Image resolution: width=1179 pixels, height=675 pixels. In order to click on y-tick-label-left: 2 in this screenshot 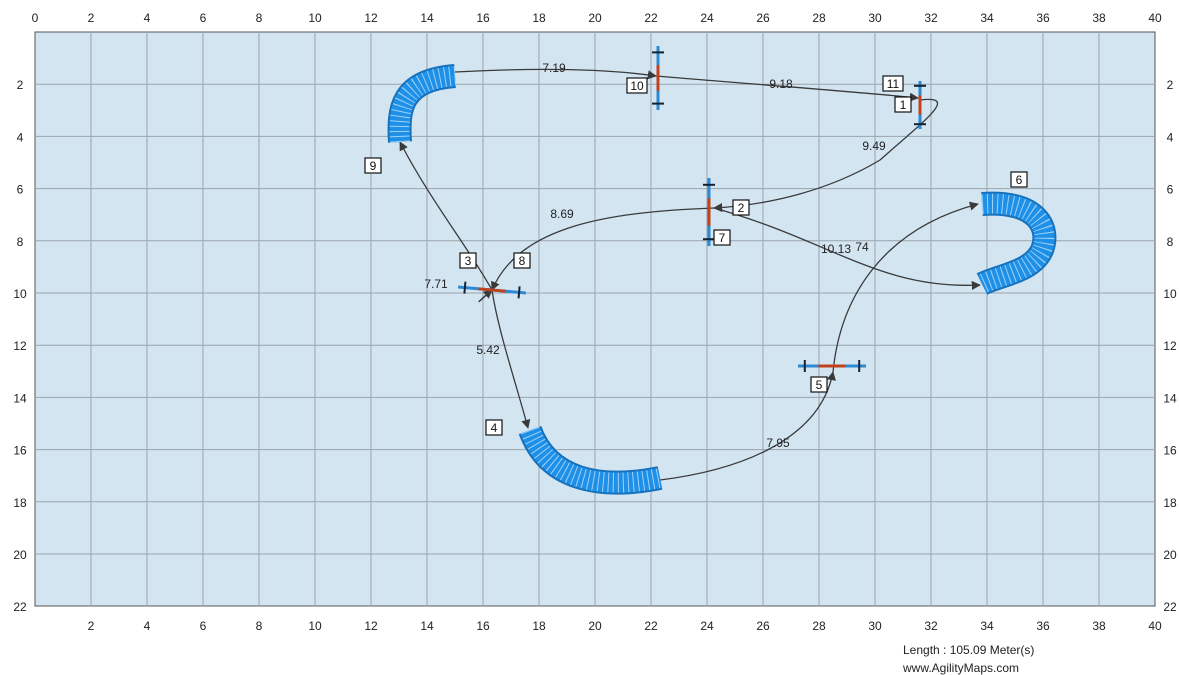, I will do `click(20, 85)`.